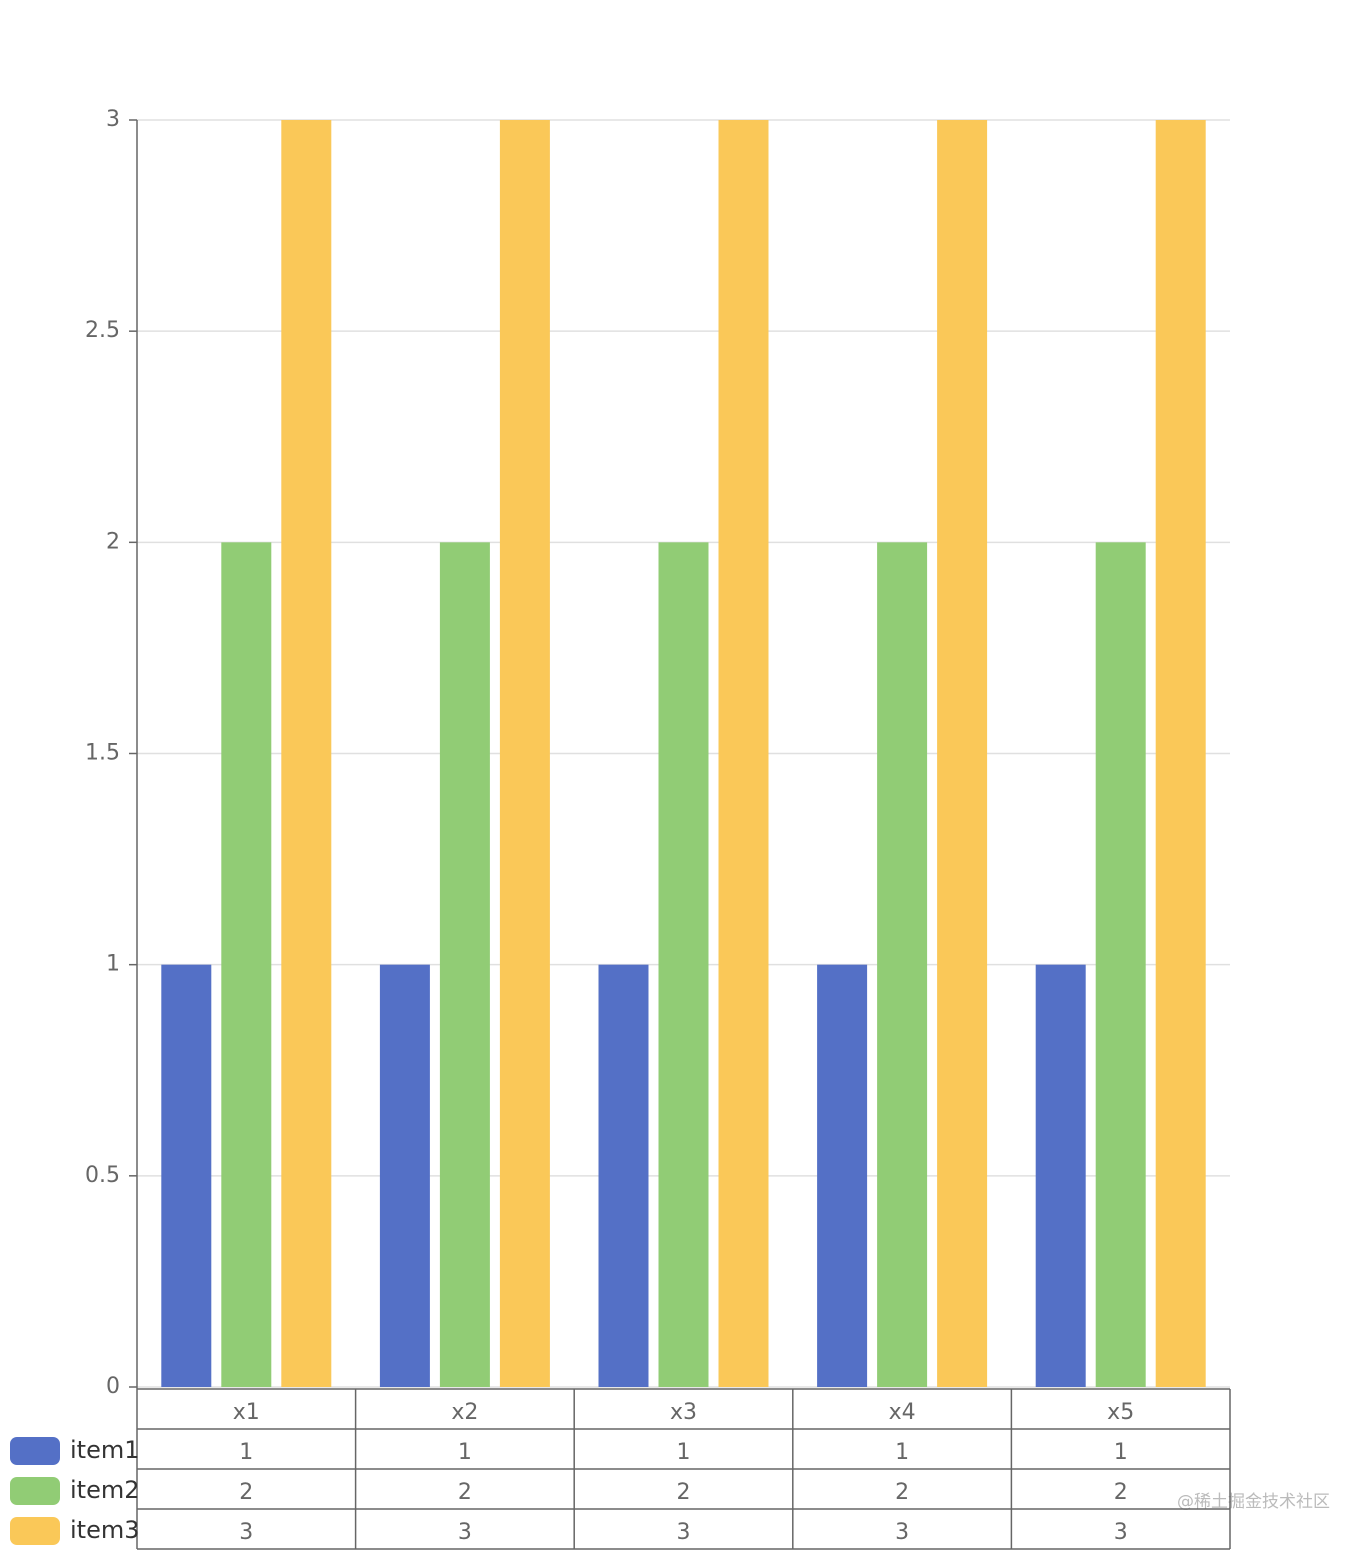 The width and height of the screenshot is (1368, 1550). What do you see at coordinates (464, 1412) in the screenshot?
I see `x-tick-label: x2` at bounding box center [464, 1412].